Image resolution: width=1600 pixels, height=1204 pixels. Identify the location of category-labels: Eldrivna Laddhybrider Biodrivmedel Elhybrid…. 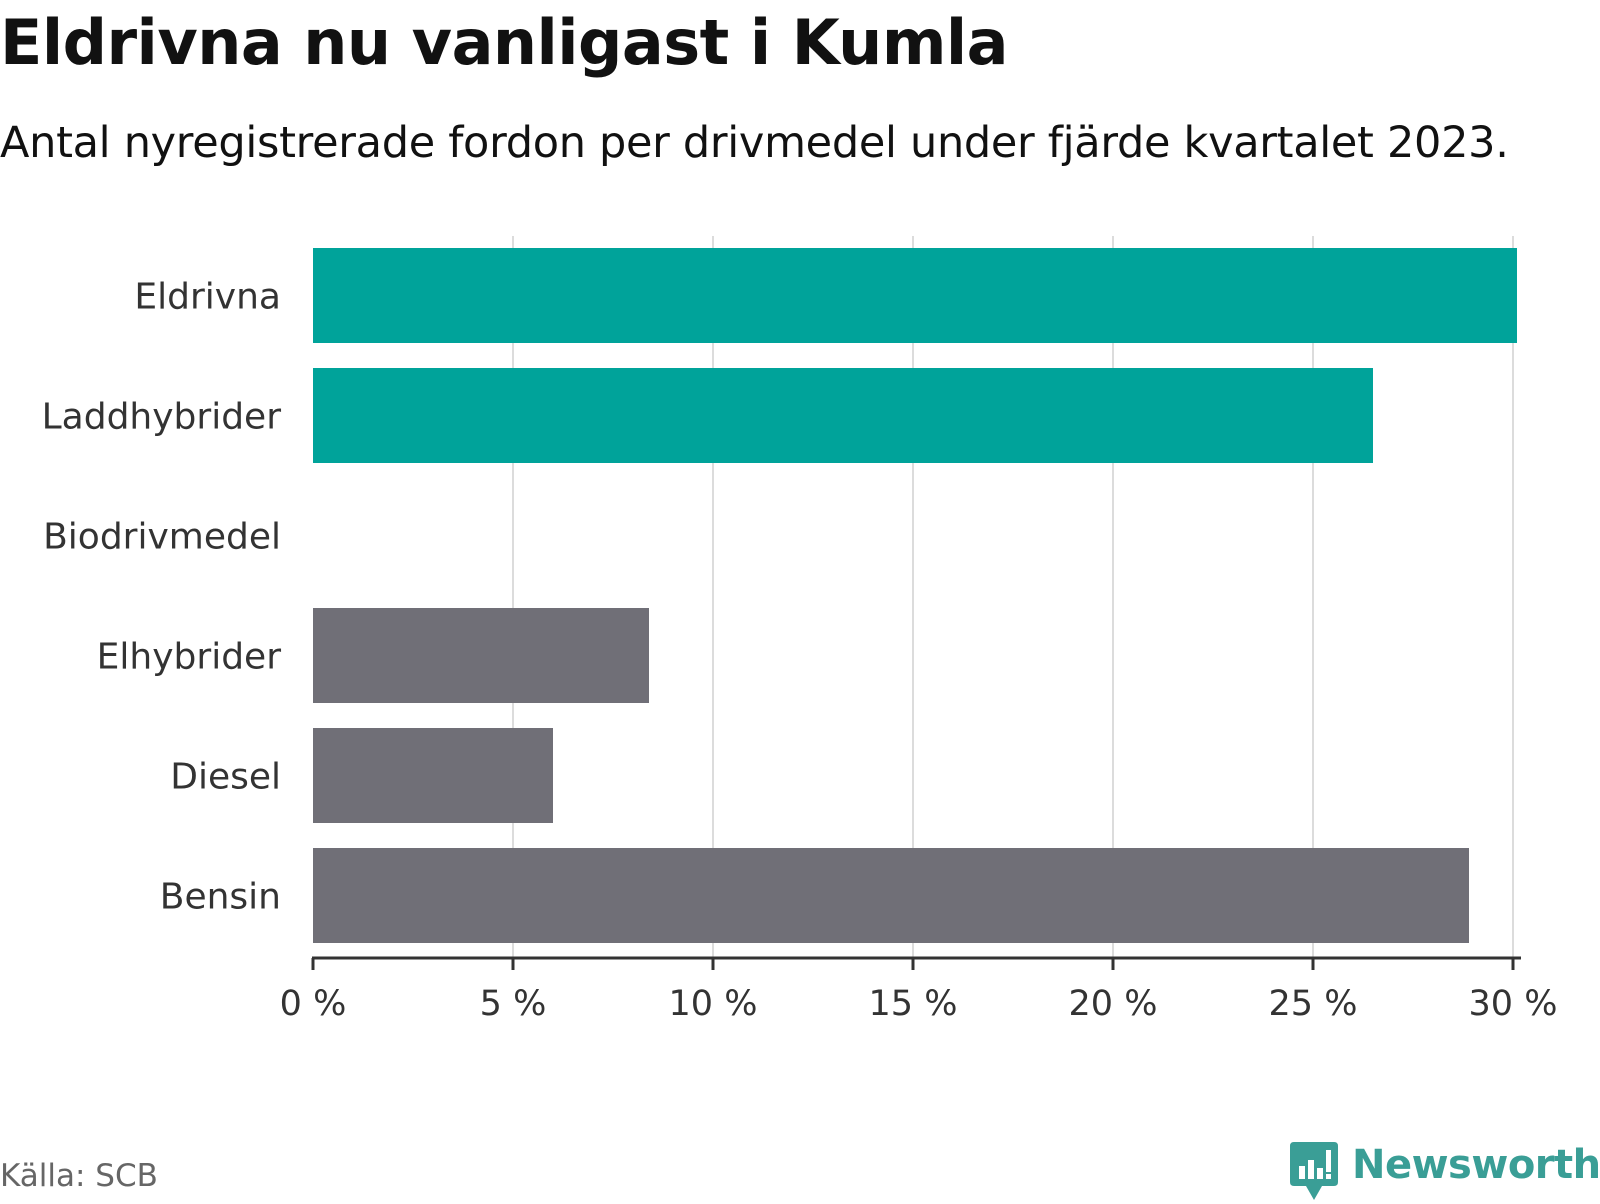
(162, 597).